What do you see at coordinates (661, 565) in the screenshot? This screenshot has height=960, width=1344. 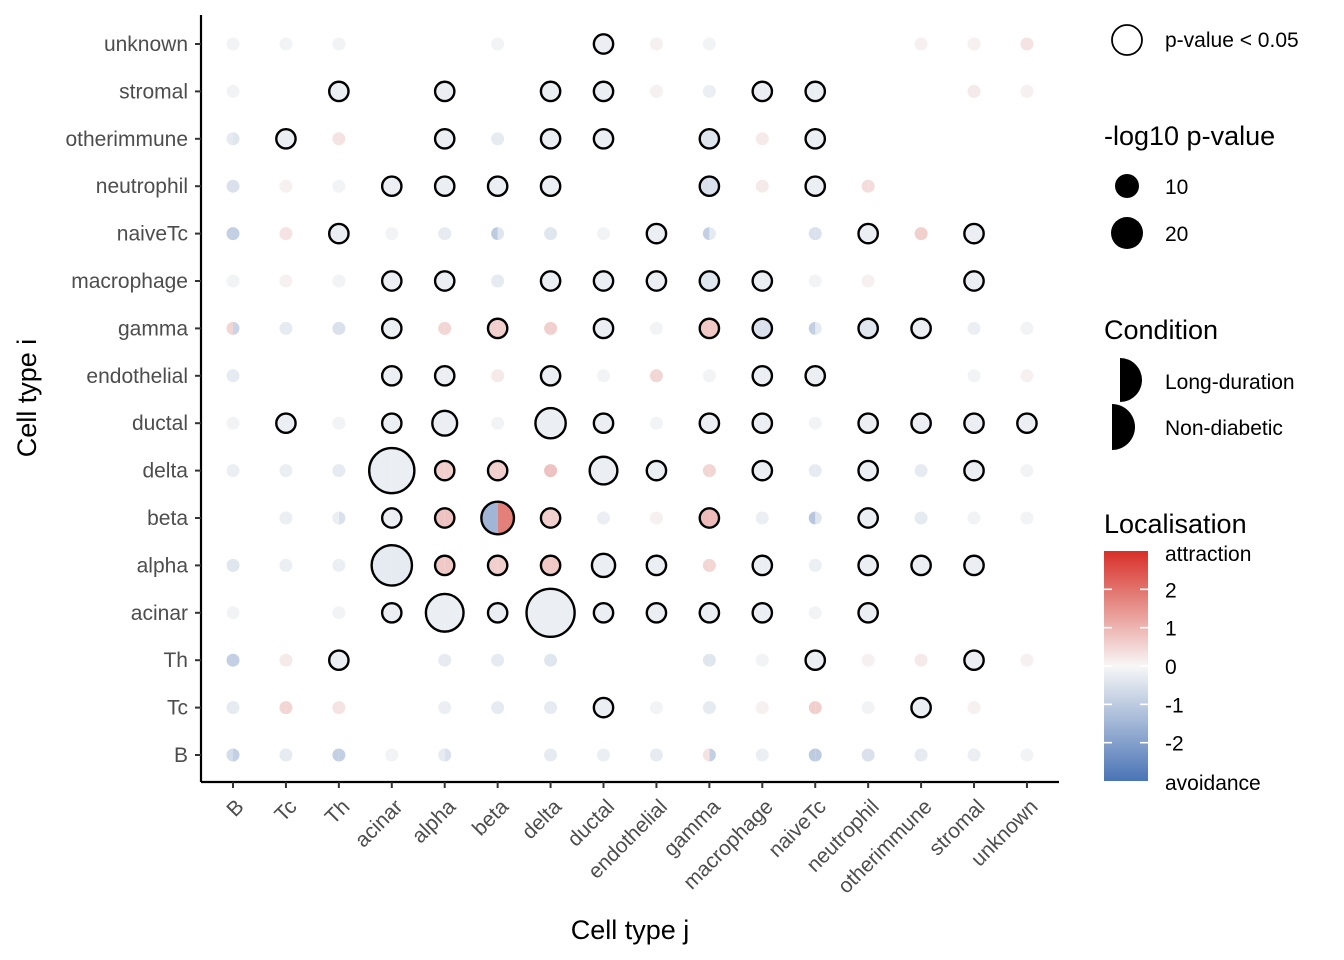 I see `point-alpha-endothelial-long-duration` at bounding box center [661, 565].